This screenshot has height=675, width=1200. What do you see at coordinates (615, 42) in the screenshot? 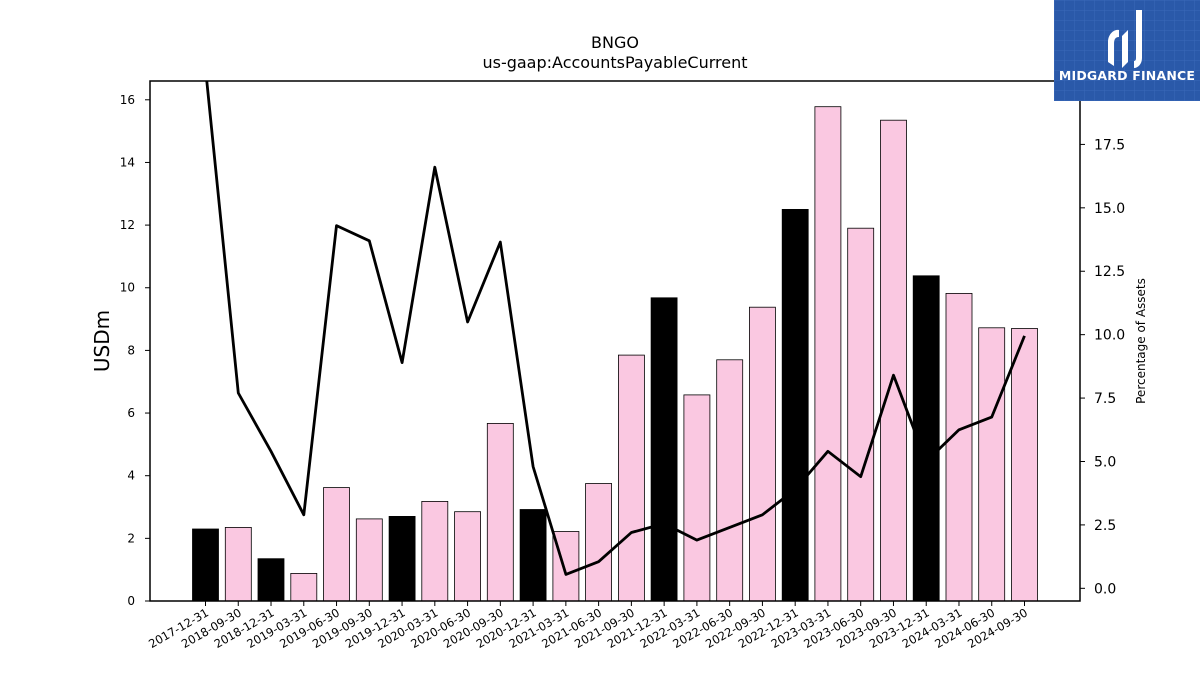
I see `chart-title: BNGO` at bounding box center [615, 42].